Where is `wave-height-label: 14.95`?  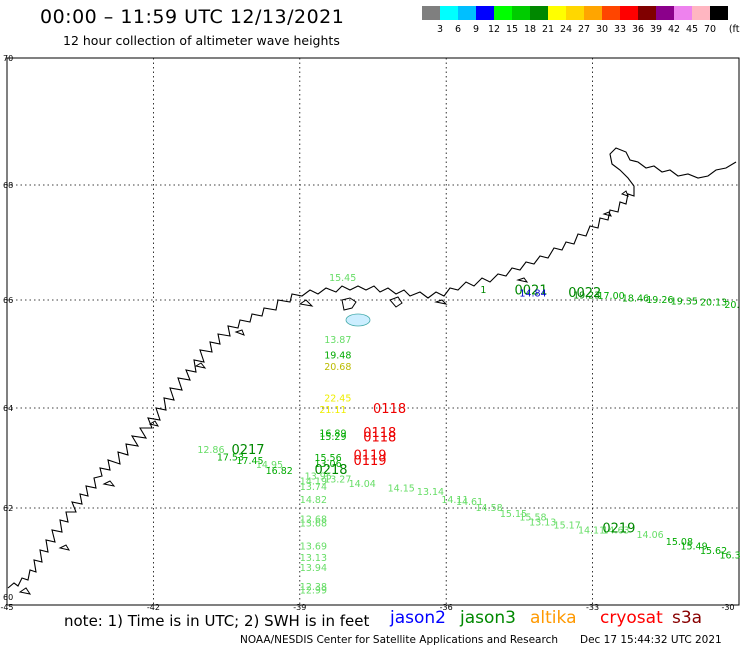
wave-height-label: 14.95 is located at coordinates (269, 465).